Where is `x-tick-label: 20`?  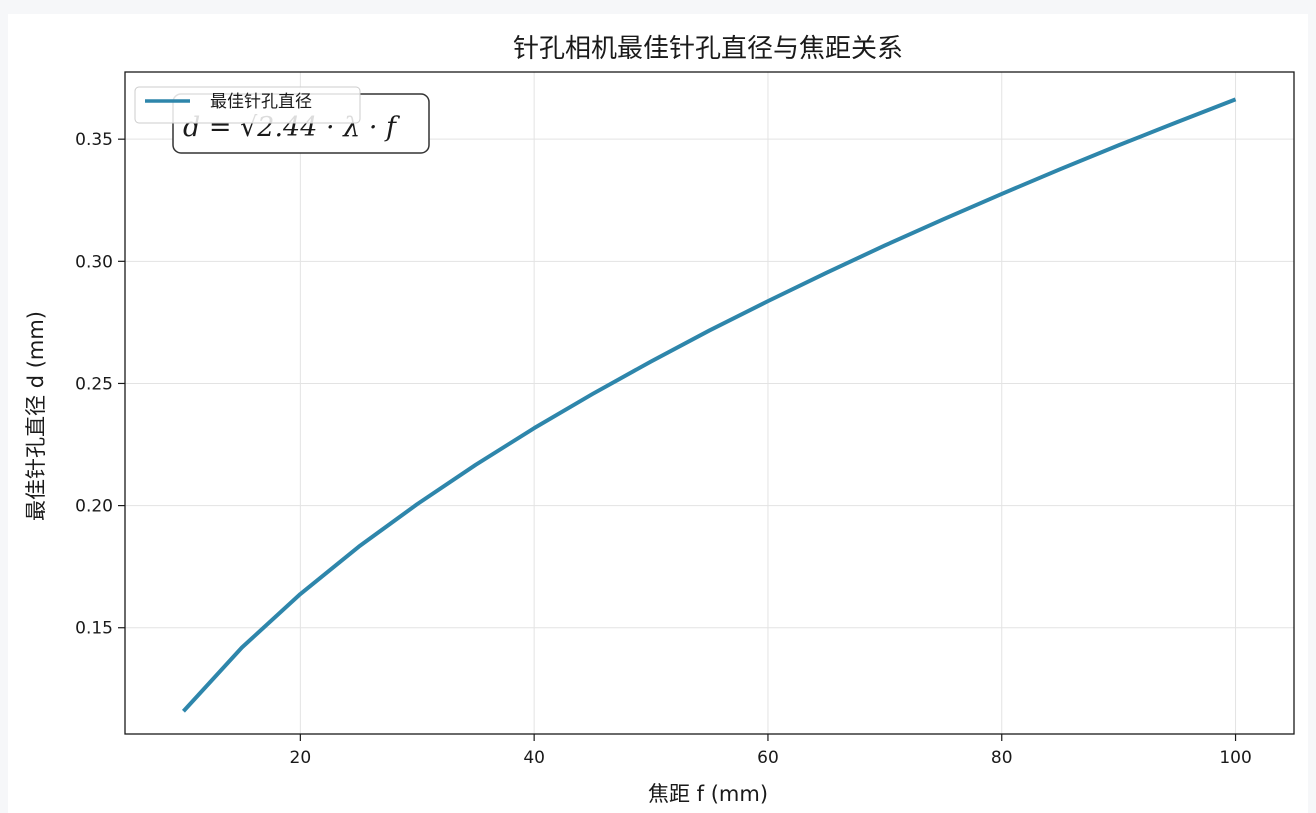
x-tick-label: 20 is located at coordinates (301, 758).